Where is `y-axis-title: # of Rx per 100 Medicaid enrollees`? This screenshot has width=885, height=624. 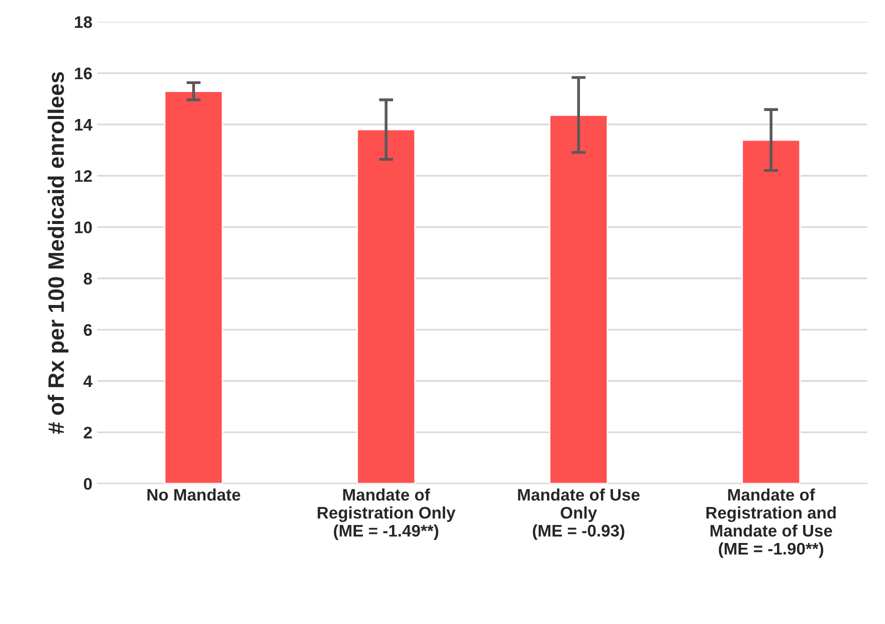 y-axis-title: # of Rx per 100 Medicaid enrollees is located at coordinates (58, 253).